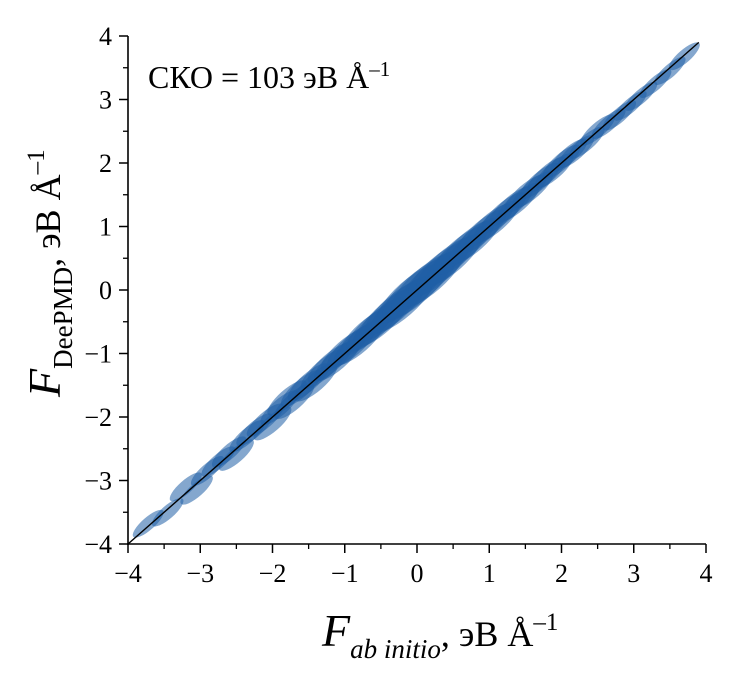  Describe the element at coordinates (105, 36) in the screenshot. I see `y-tick-label: 4` at that location.